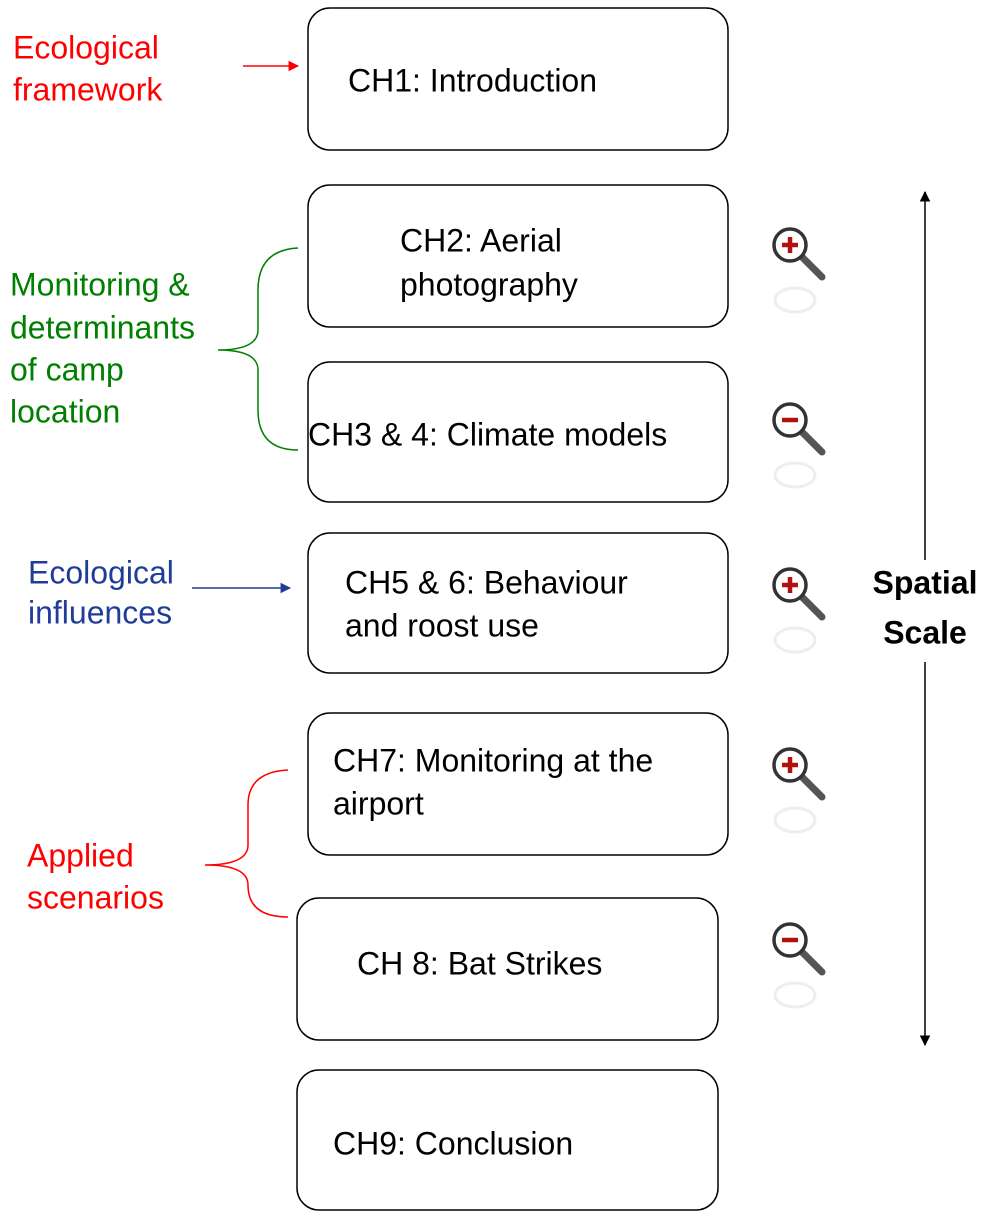 This screenshot has height=1217, width=992. Describe the element at coordinates (442, 625) in the screenshot. I see `chapter-label: and roost use` at that location.